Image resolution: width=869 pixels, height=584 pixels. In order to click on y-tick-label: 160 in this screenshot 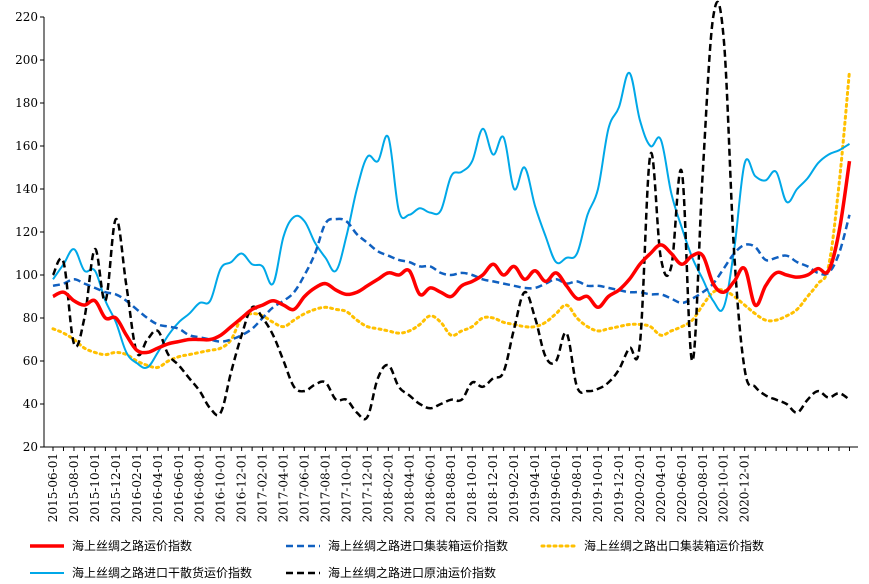, I will do `click(26, 146)`.